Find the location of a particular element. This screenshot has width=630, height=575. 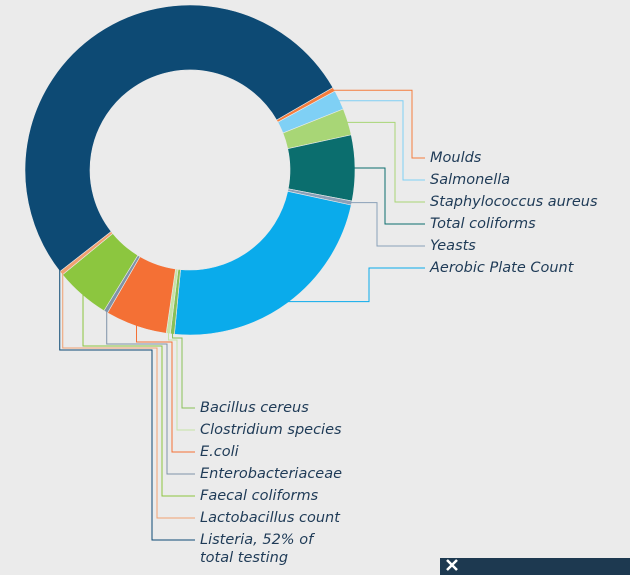

segment-label: Faecal coliforms is located at coordinates (259, 496).